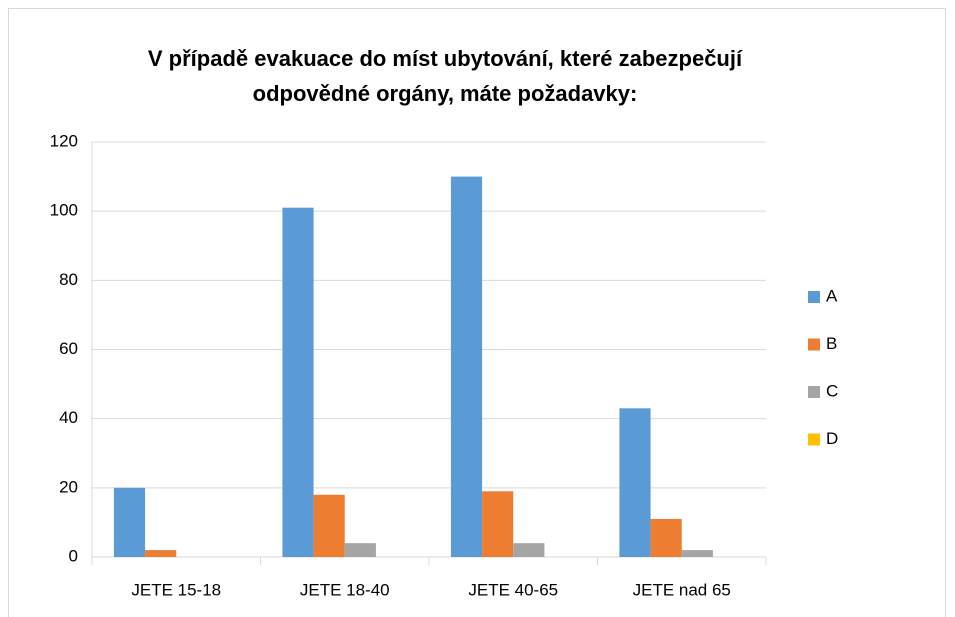  Describe the element at coordinates (68, 486) in the screenshot. I see `y-tick-label: 20` at that location.